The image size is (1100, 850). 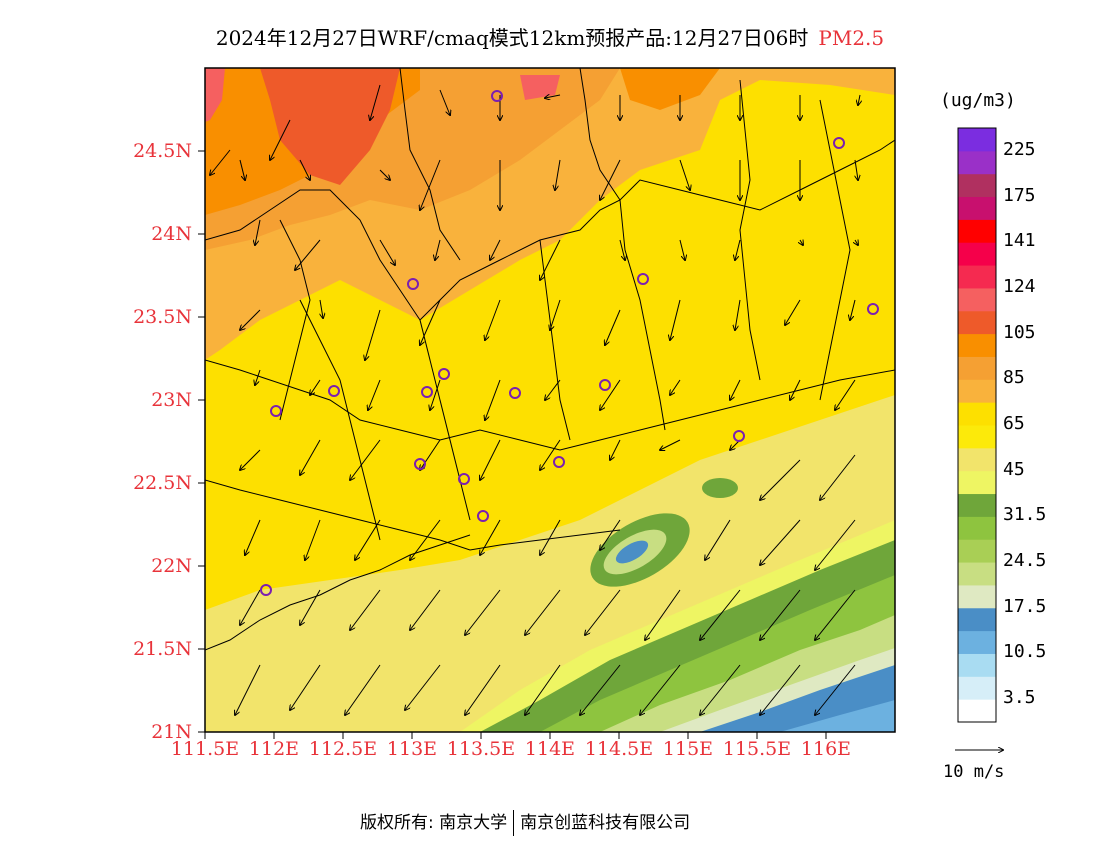 I want to click on lon-label: 111.5E, so click(x=205, y=749).